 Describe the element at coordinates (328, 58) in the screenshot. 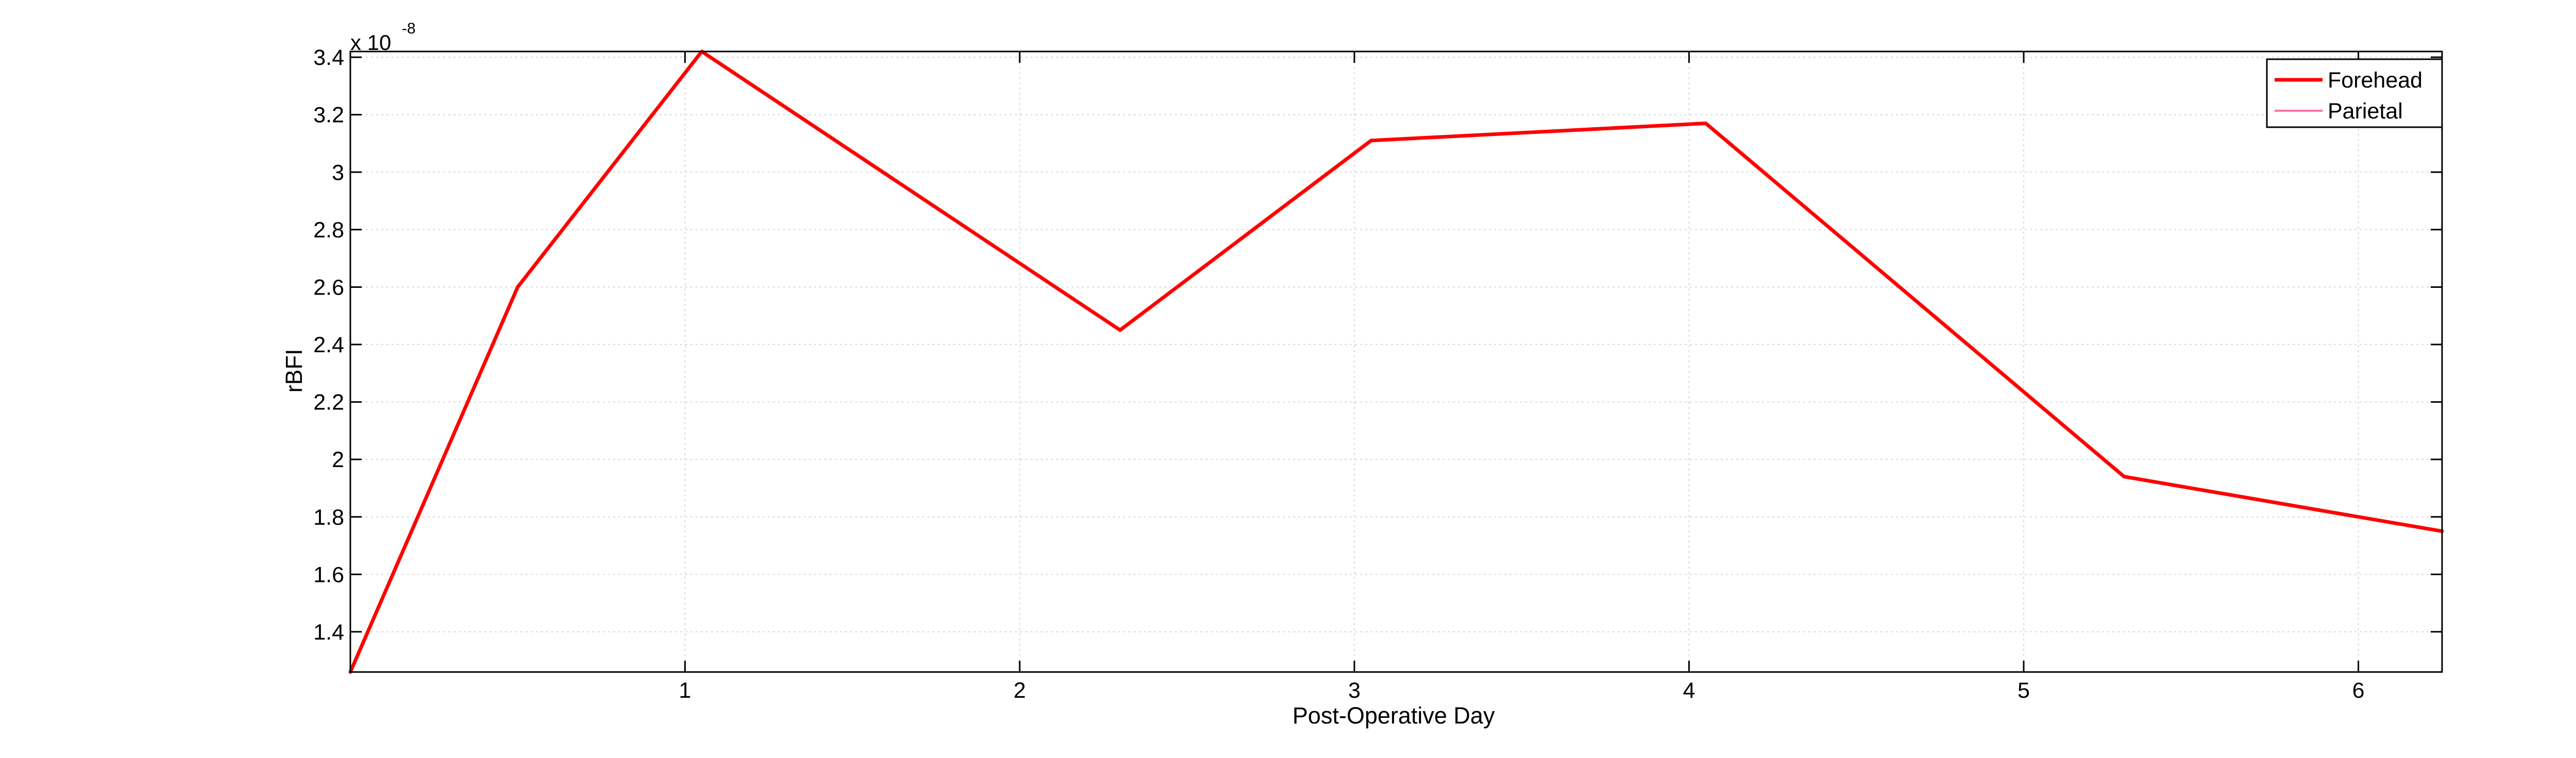

I see `y-tick-label: 3.4` at that location.